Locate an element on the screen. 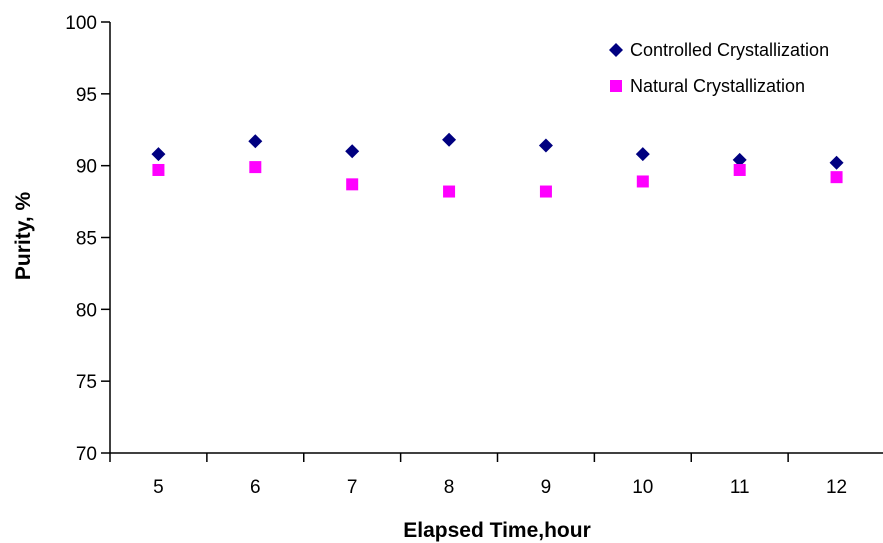 The width and height of the screenshot is (883, 543). x-tick-label: 11 is located at coordinates (740, 487).